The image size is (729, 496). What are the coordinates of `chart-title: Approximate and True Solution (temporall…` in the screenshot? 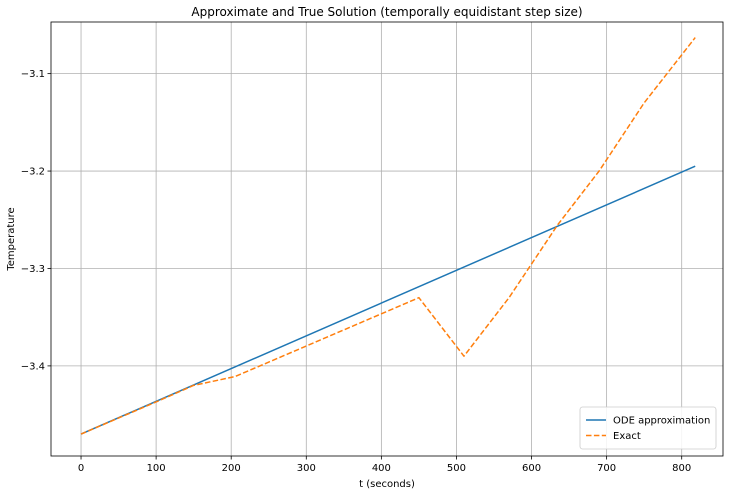 It's located at (386, 12).